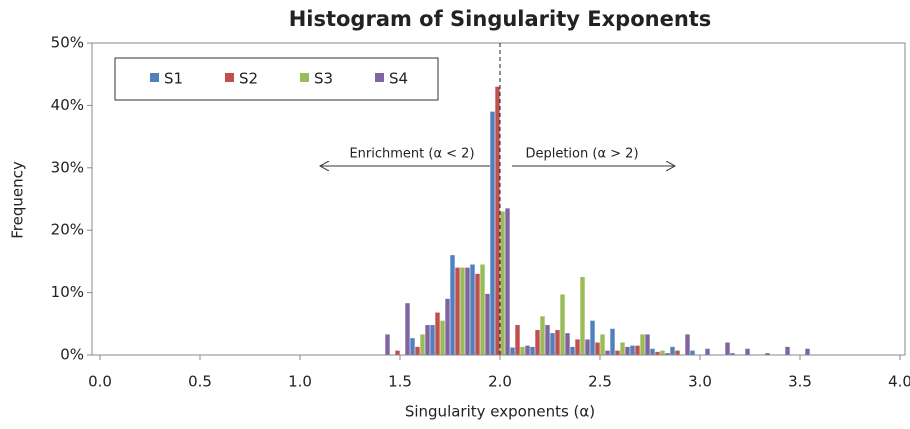 The image size is (910, 429). What do you see at coordinates (500, 19) in the screenshot?
I see `chart-title: Histogram of Singularity Exponents` at bounding box center [500, 19].